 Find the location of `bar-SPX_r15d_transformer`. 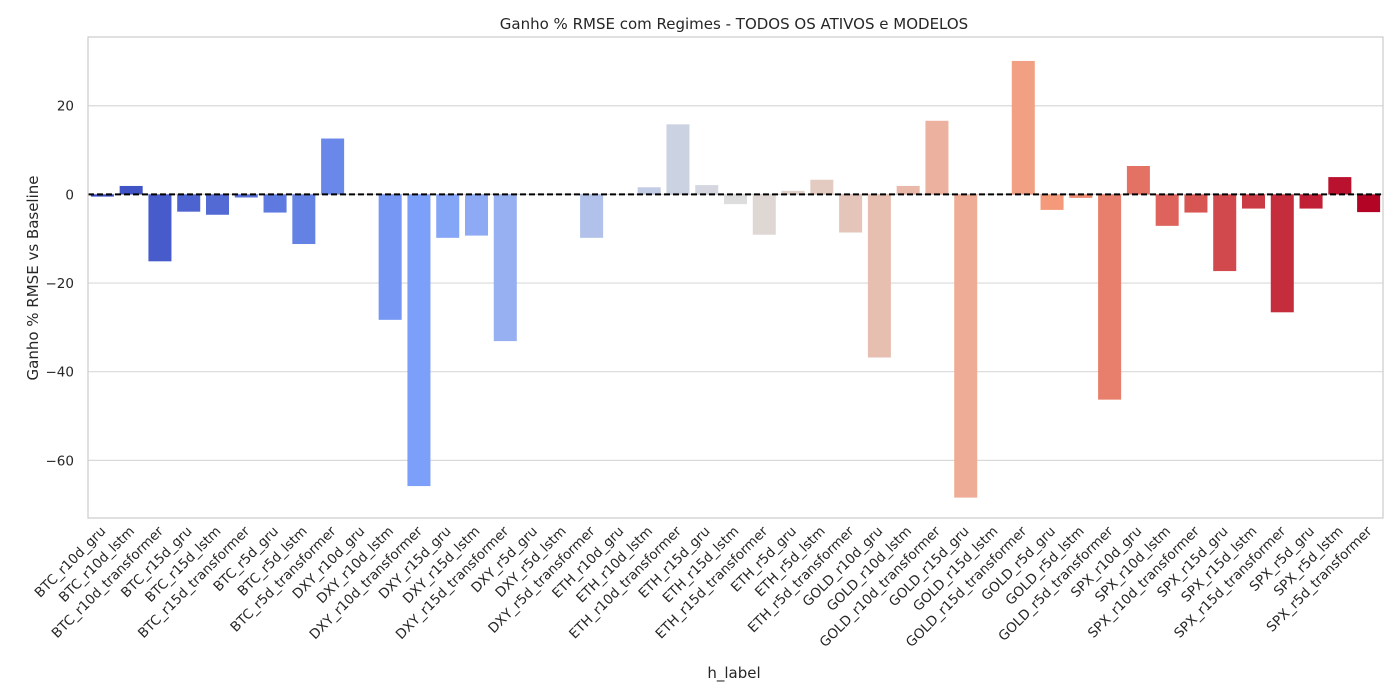

bar-SPX_r15d_transformer is located at coordinates (1282, 253).